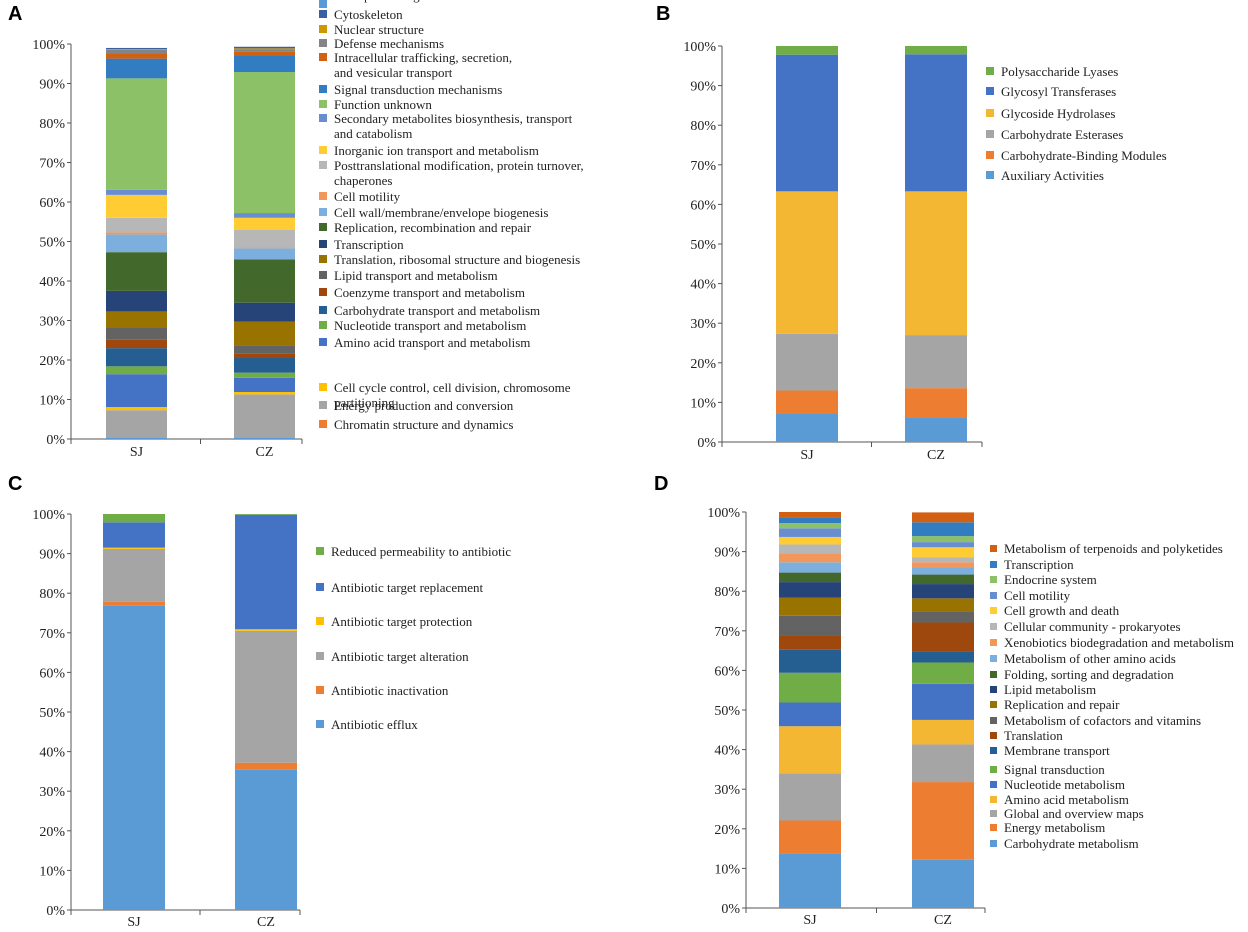 The height and width of the screenshot is (932, 1248). I want to click on legend-label: Translation, so click(1033, 735).